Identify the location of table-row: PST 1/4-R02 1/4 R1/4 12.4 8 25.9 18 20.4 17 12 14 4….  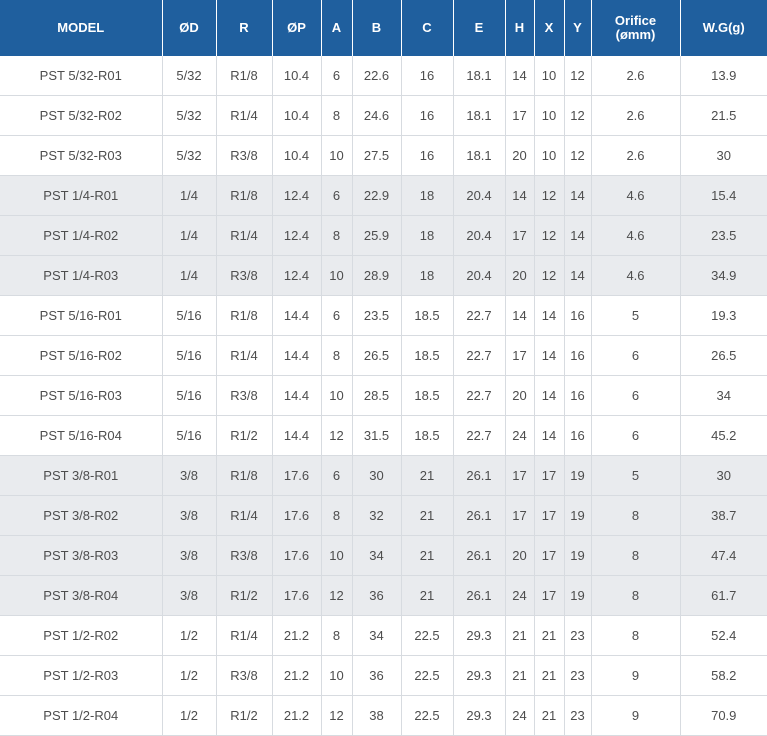
(383, 235).